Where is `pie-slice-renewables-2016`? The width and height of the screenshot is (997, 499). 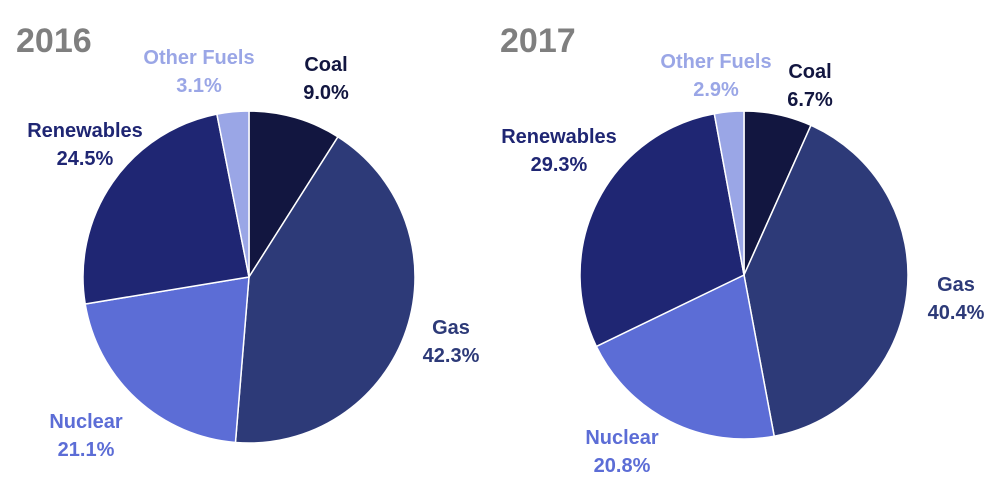 pie-slice-renewables-2016 is located at coordinates (166, 209).